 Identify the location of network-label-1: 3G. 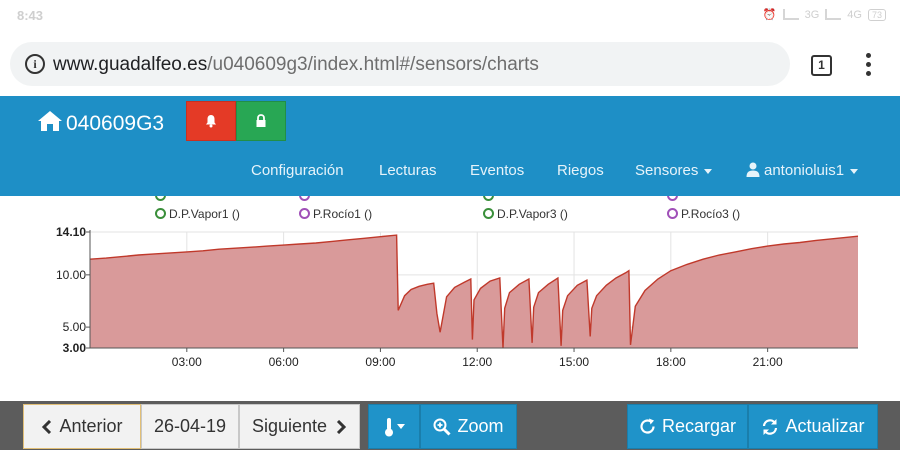
(812, 14).